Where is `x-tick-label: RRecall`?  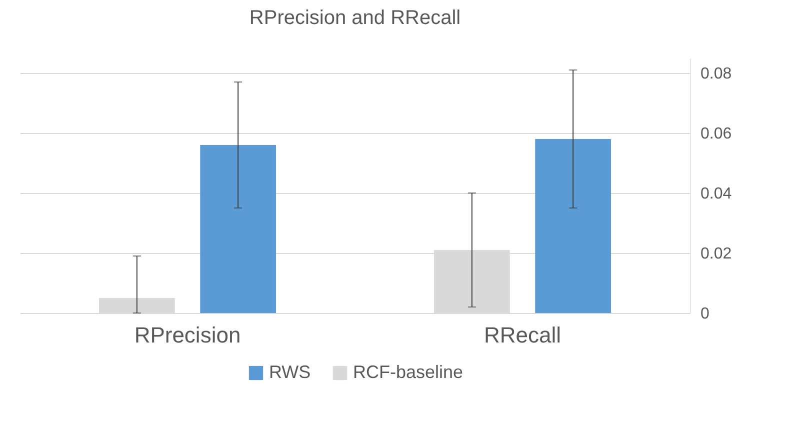 x-tick-label: RRecall is located at coordinates (523, 335).